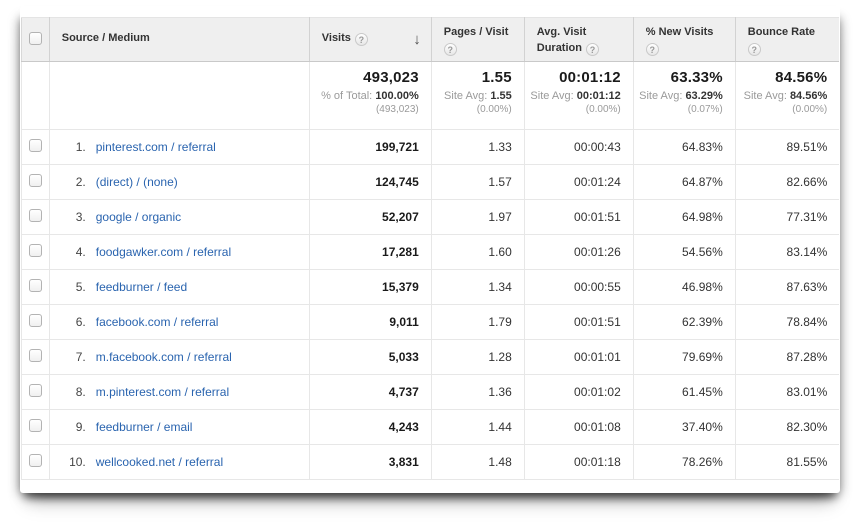 This screenshot has width=861, height=523. Describe the element at coordinates (704, 96) in the screenshot. I see `summary-new-visits-sub-value: 63.29%` at that location.